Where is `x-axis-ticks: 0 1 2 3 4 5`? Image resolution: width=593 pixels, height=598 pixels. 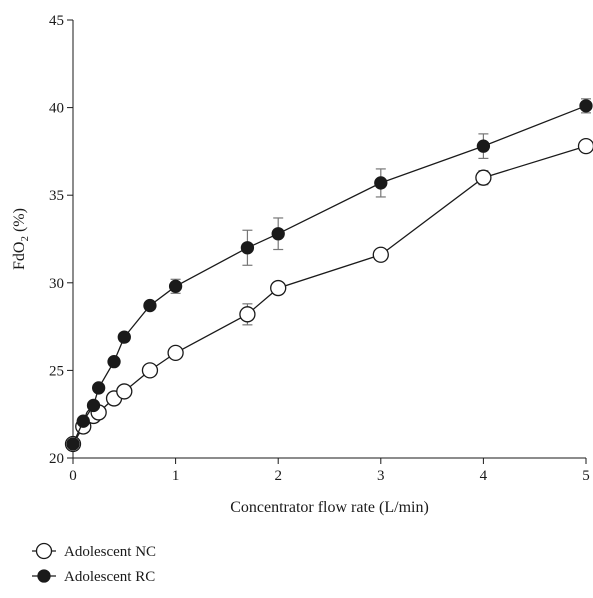
x-axis-ticks: 0 1 2 3 4 5 is located at coordinates (329, 471).